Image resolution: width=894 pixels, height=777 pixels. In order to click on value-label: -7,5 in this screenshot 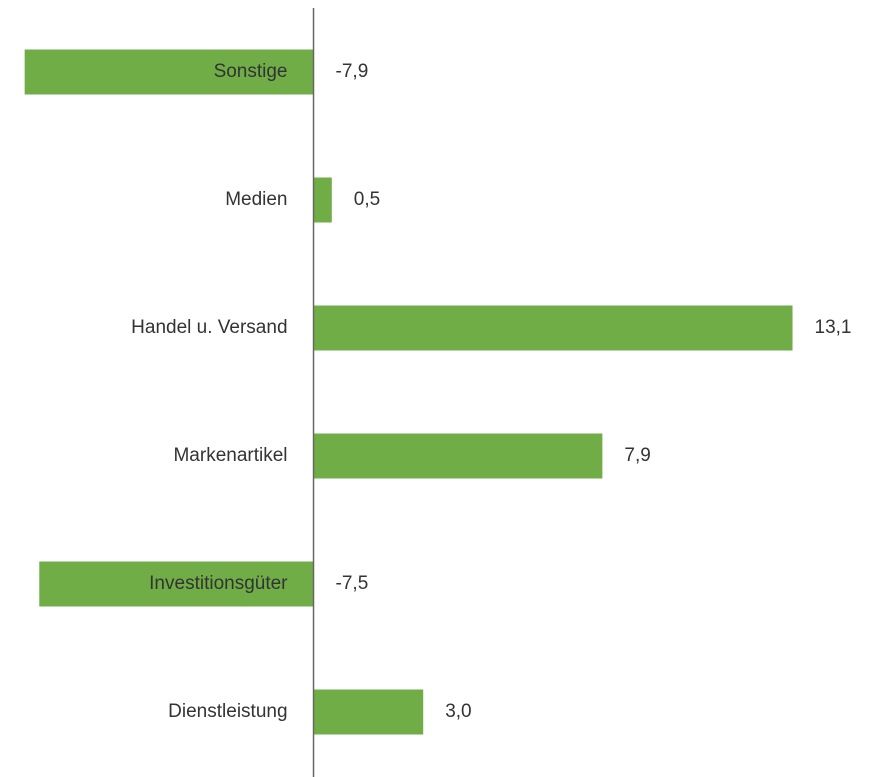, I will do `click(352, 583)`.